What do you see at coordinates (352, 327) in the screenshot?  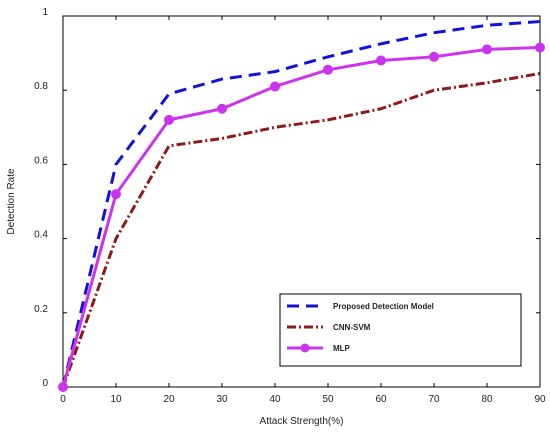 I see `legend-label: CNN-SVM` at bounding box center [352, 327].